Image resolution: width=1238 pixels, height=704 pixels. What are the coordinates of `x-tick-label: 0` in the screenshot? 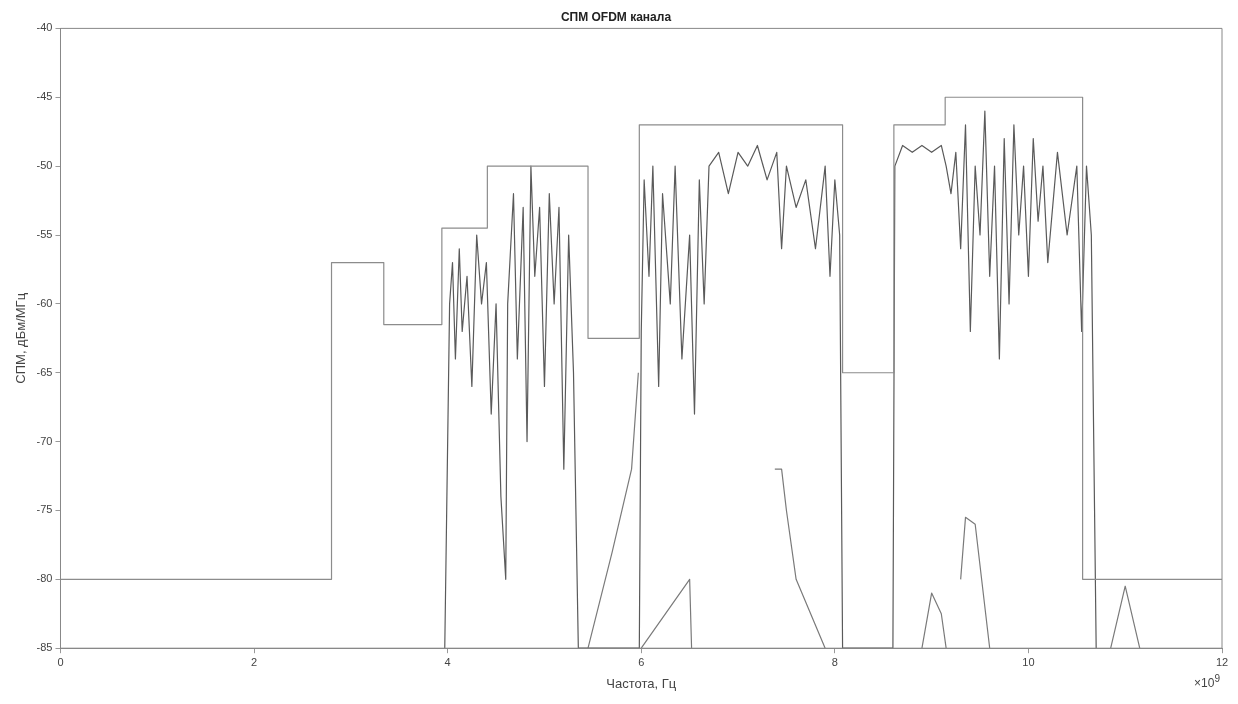 It's located at (60, 661).